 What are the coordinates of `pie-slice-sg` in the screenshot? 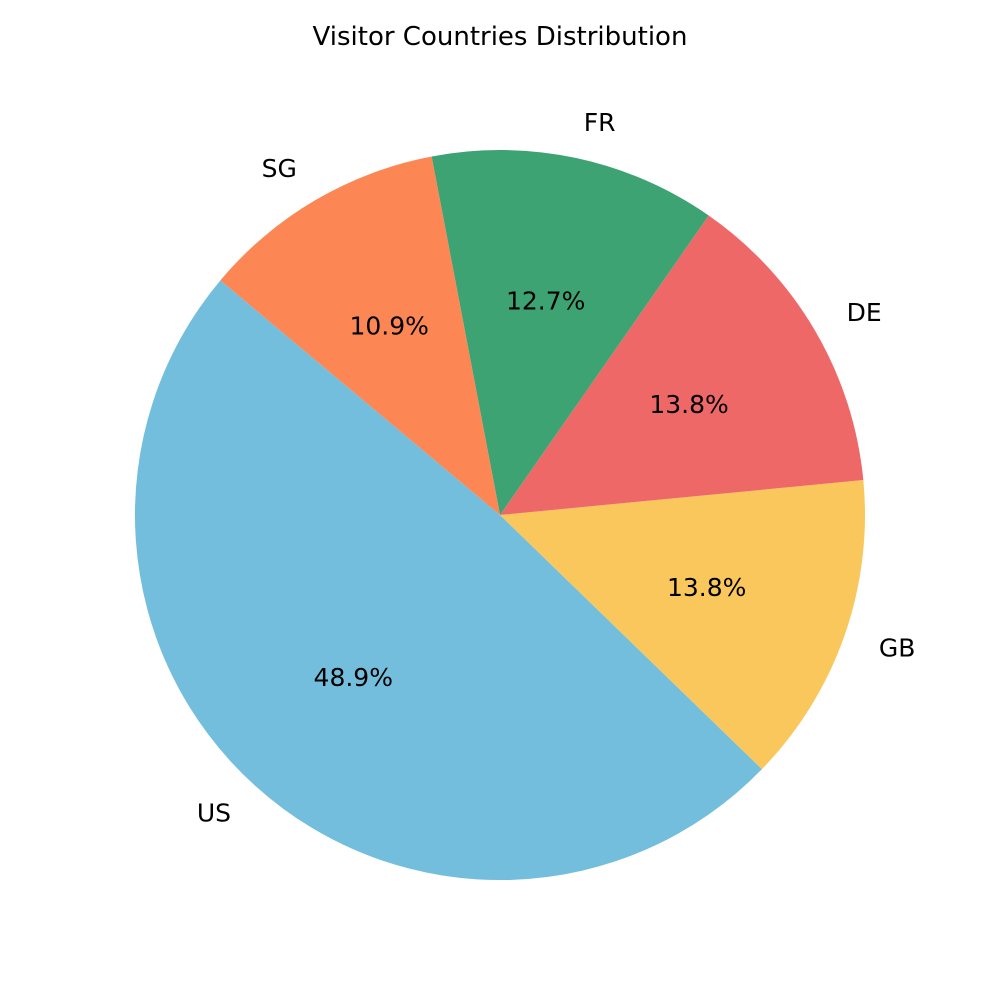 It's located at (360, 335).